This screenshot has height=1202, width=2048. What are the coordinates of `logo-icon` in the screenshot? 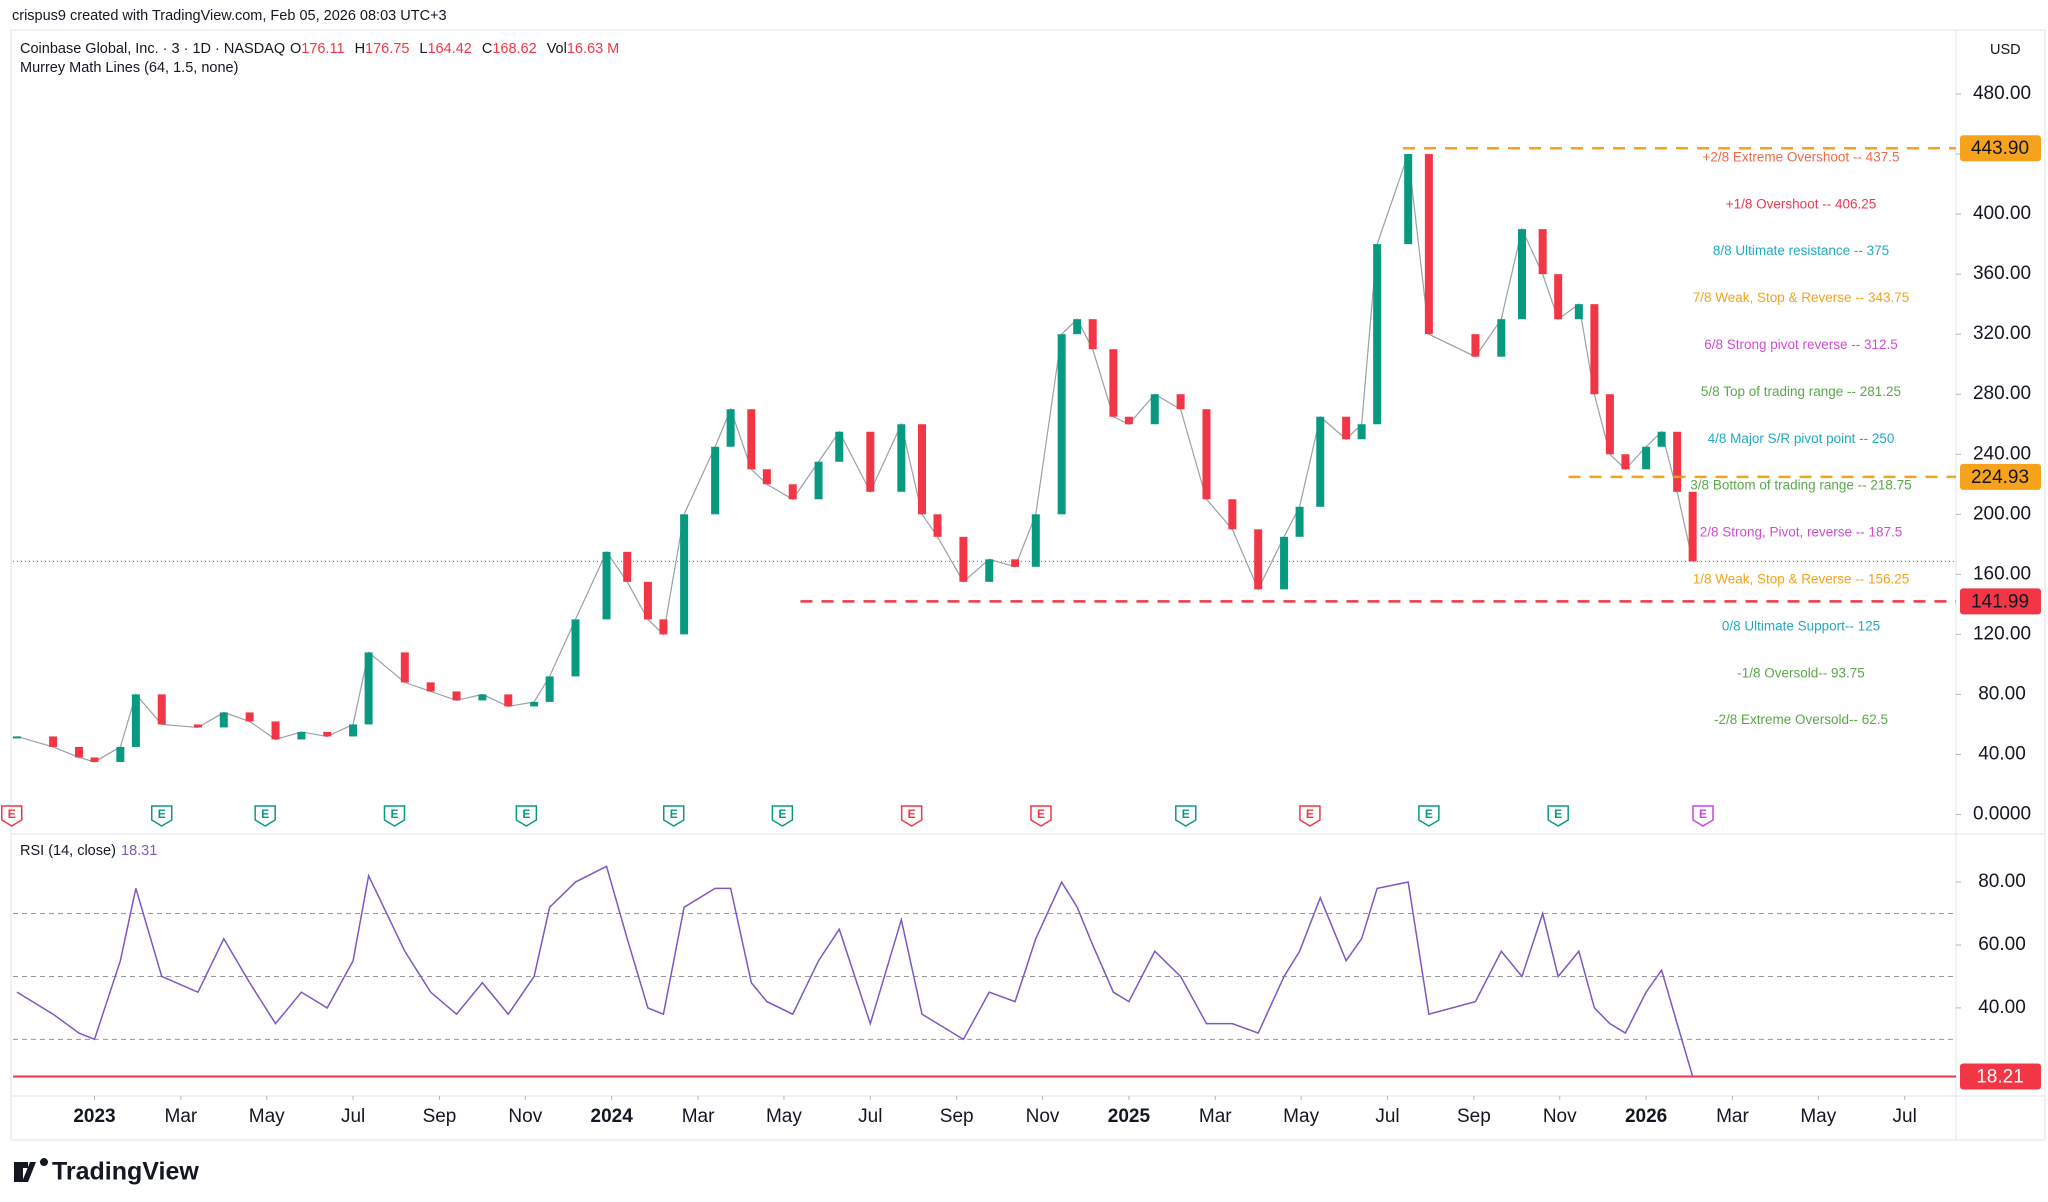 It's located at (31, 1170).